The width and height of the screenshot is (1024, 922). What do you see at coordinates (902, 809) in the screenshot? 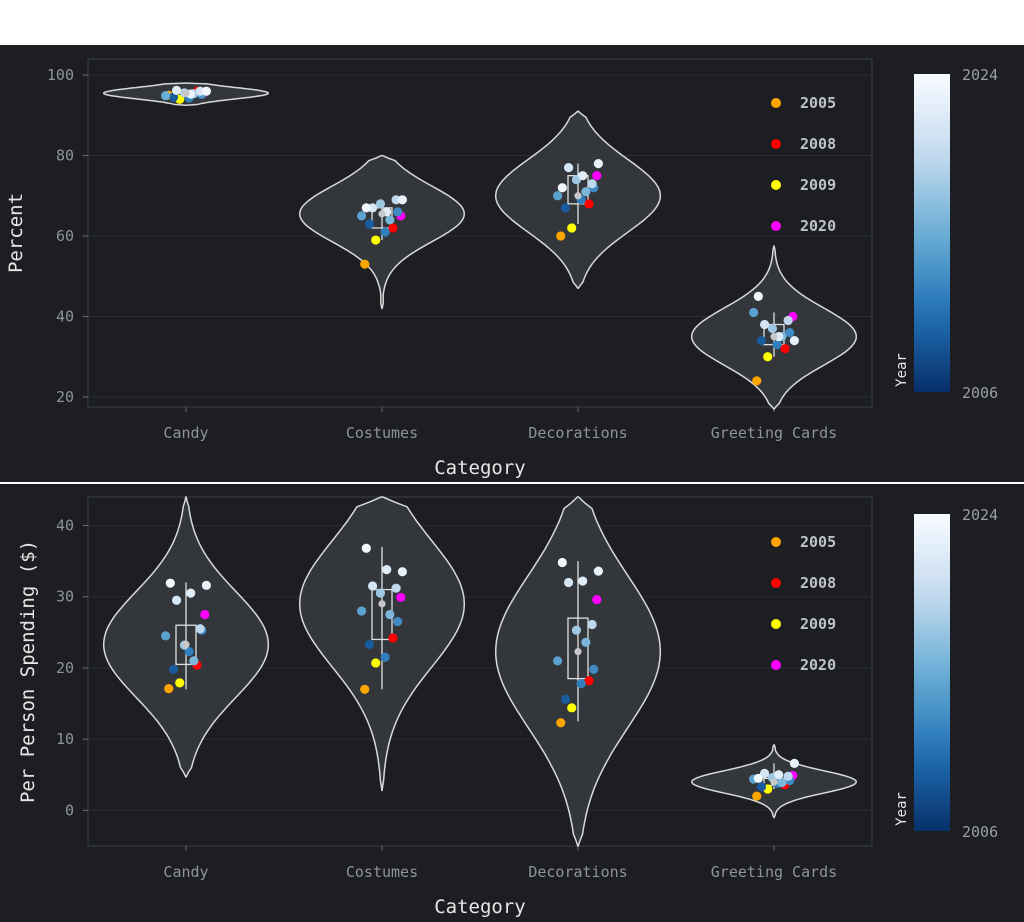
I see `spending-colorbar-title: Year` at bounding box center [902, 809].